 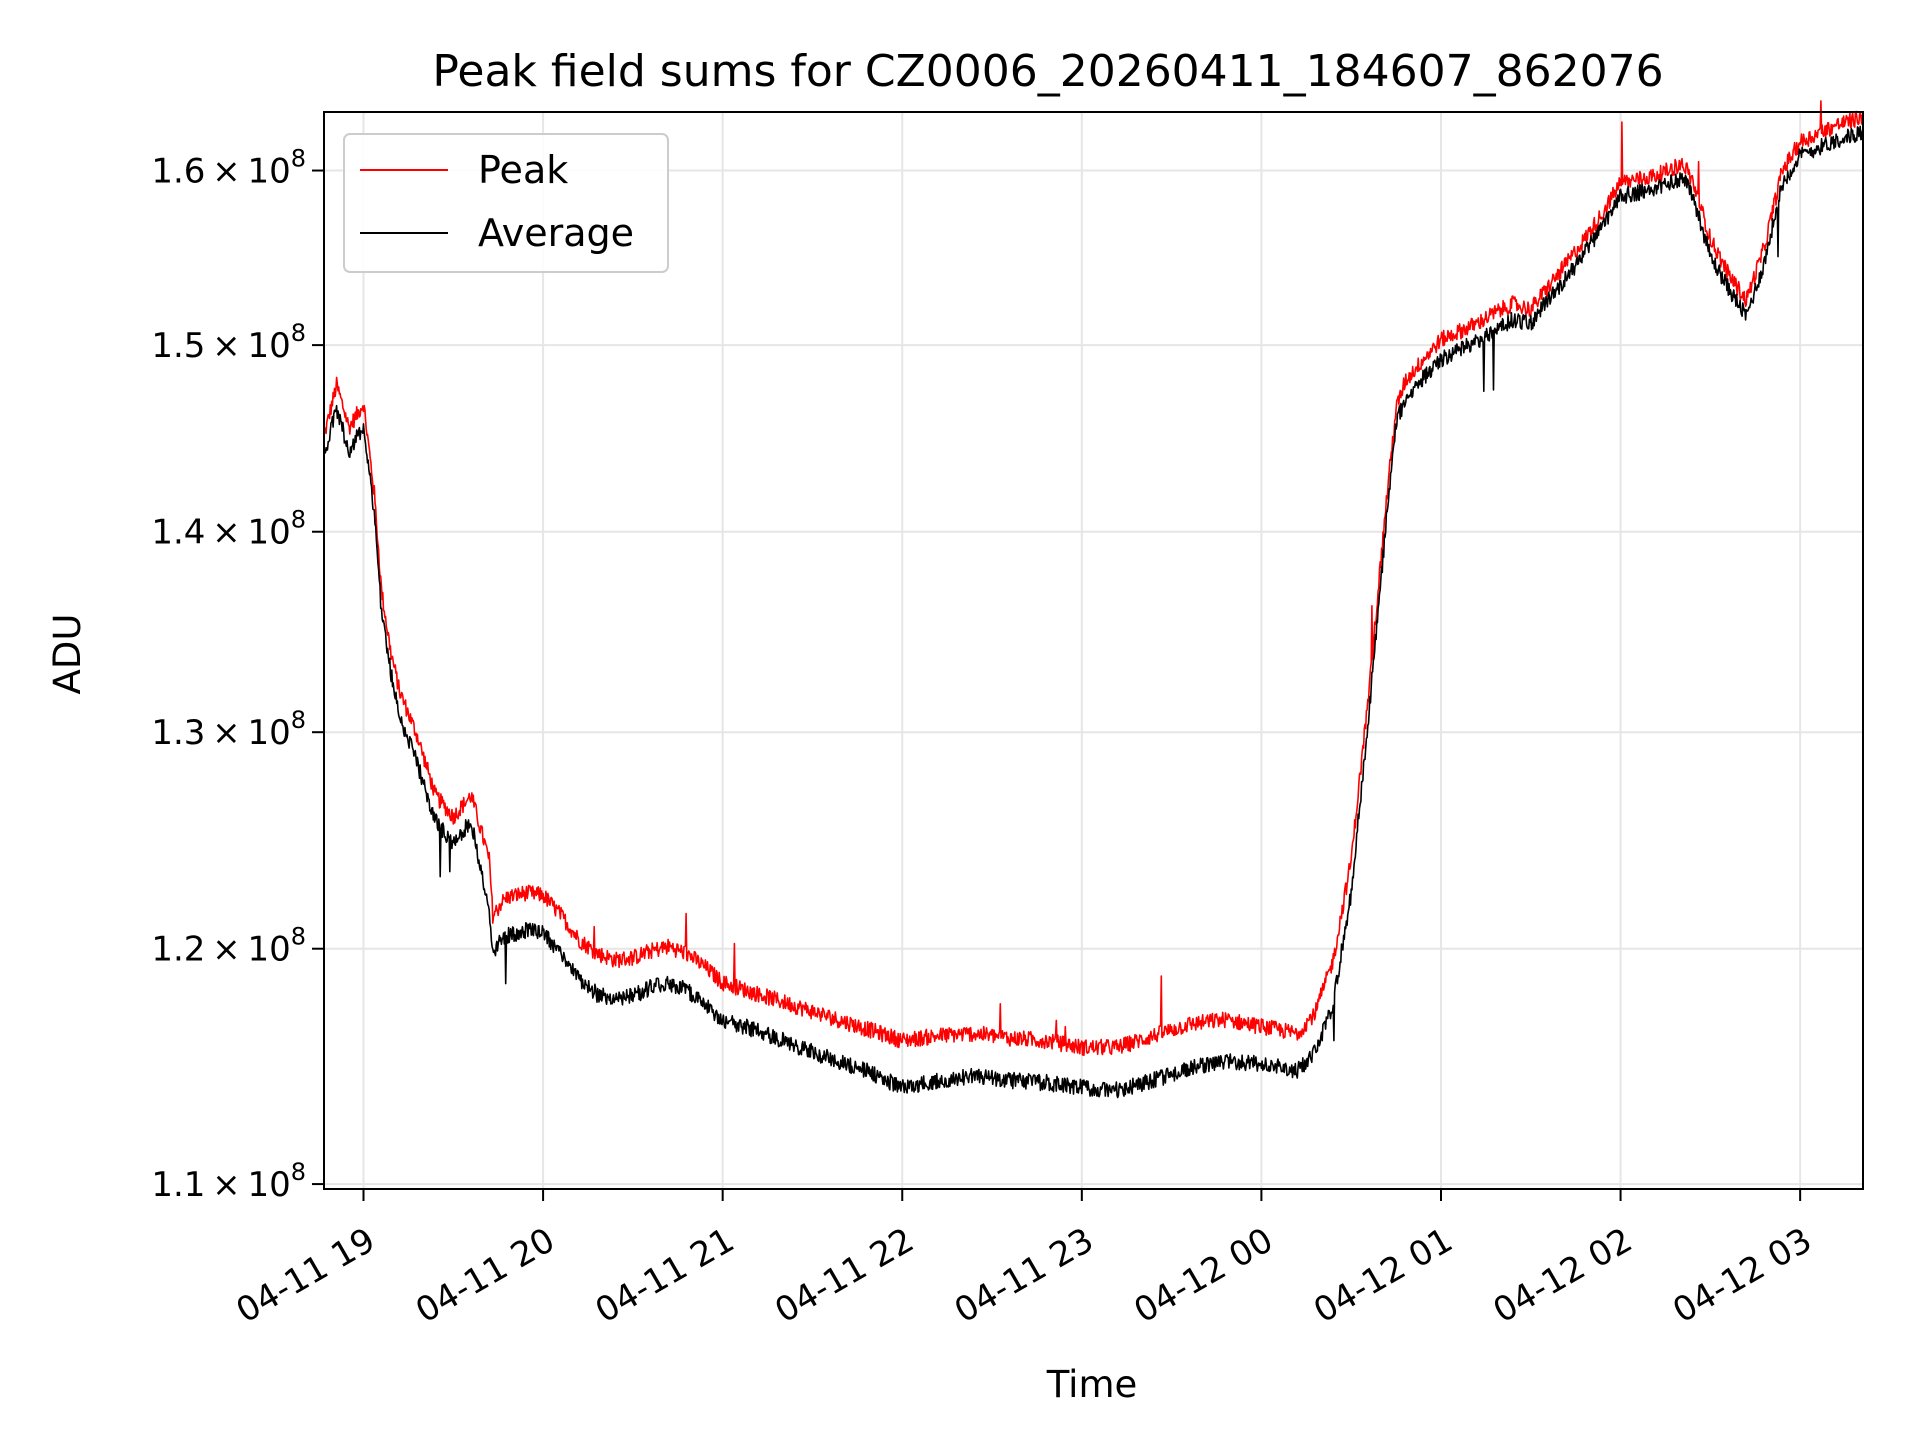 What do you see at coordinates (67, 654) in the screenshot?
I see `y-axis-label: ADU` at bounding box center [67, 654].